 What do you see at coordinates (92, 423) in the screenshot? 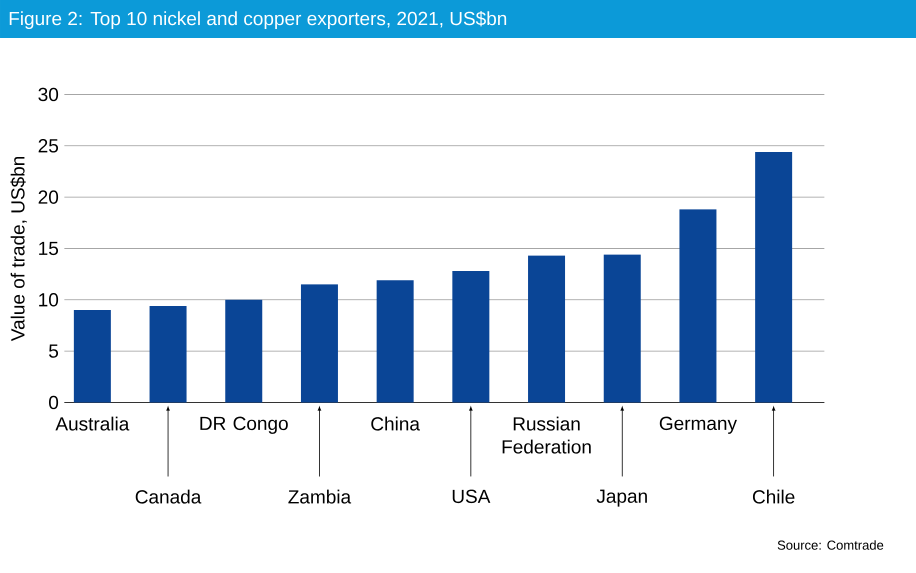
I see `x-tick-label: Australia` at bounding box center [92, 423].